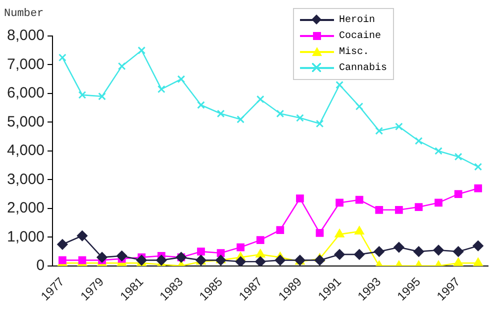 The height and width of the screenshot is (309, 500). Describe the element at coordinates (357, 20) in the screenshot. I see `legend-label: Heroin` at that location.